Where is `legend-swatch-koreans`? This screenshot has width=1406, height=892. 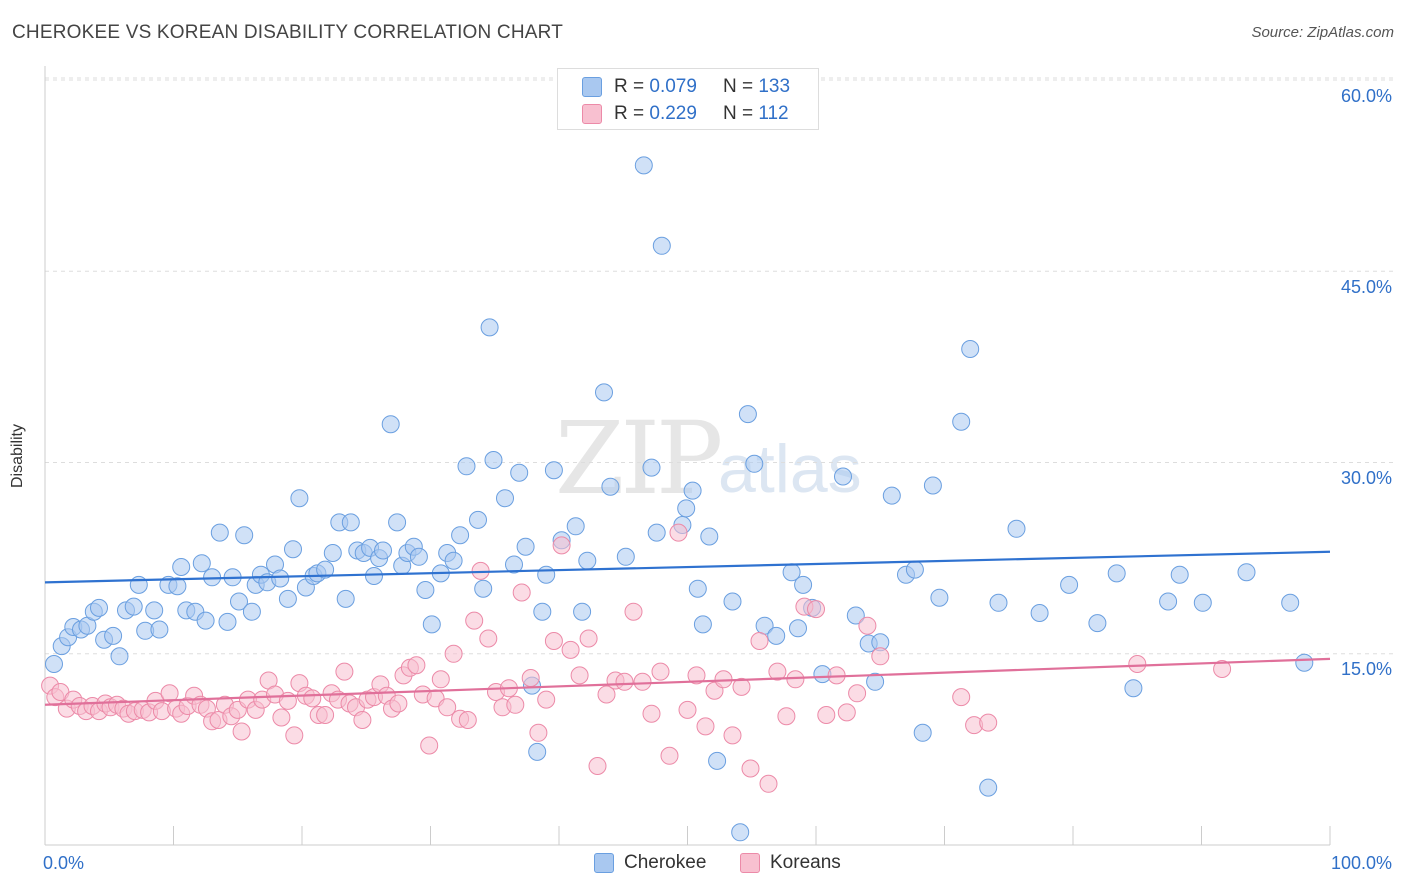
legend-swatch-koreans is located at coordinates (592, 114).